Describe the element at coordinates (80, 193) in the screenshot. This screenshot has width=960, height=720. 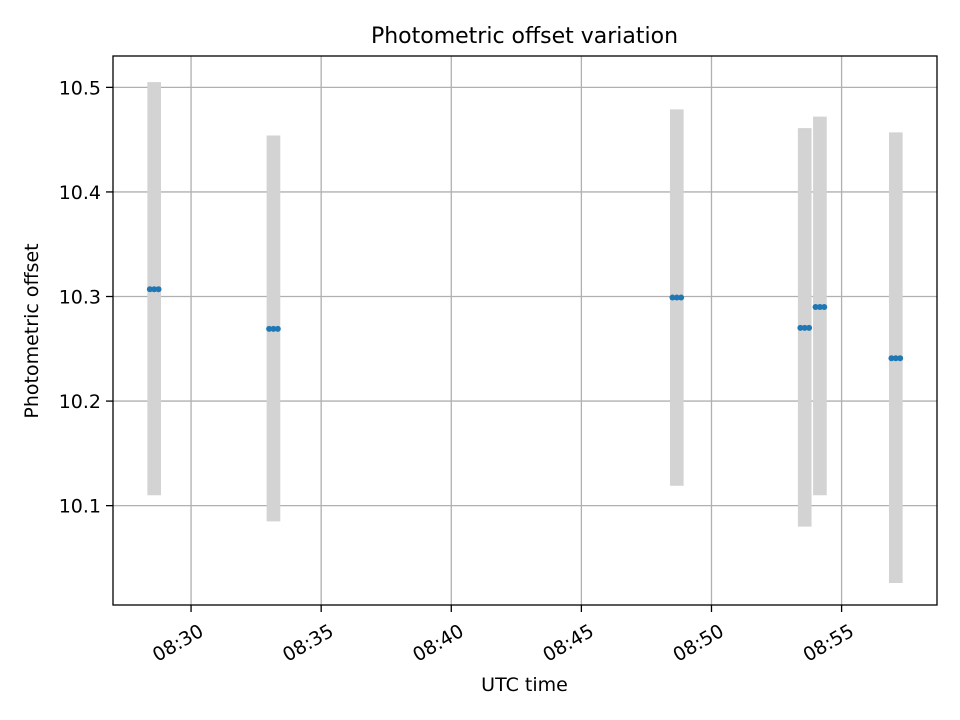
I see `y-tick-label: 10.4` at that location.